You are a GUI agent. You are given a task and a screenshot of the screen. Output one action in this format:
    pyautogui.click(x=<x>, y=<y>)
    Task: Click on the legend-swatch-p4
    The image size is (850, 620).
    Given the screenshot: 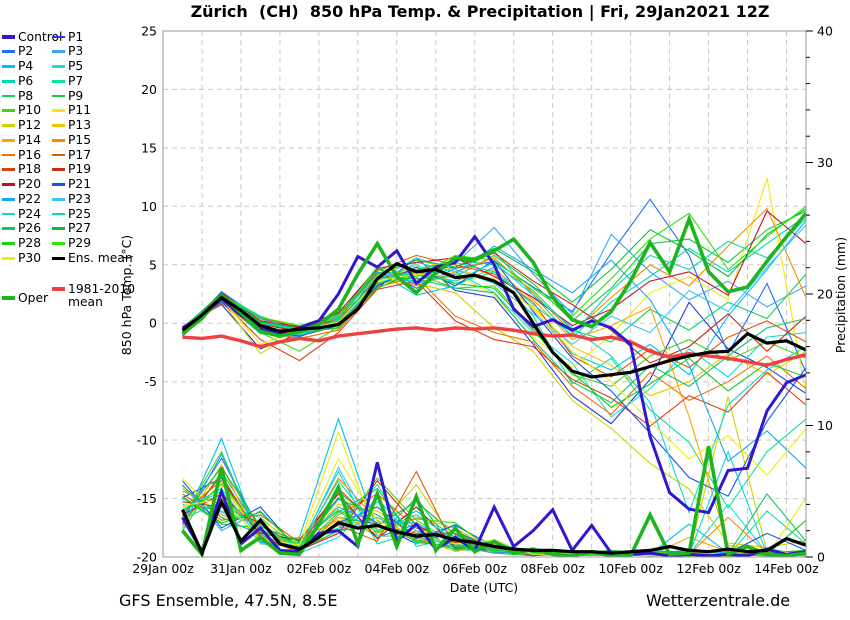 What is the action you would take?
    pyautogui.click(x=8, y=66)
    